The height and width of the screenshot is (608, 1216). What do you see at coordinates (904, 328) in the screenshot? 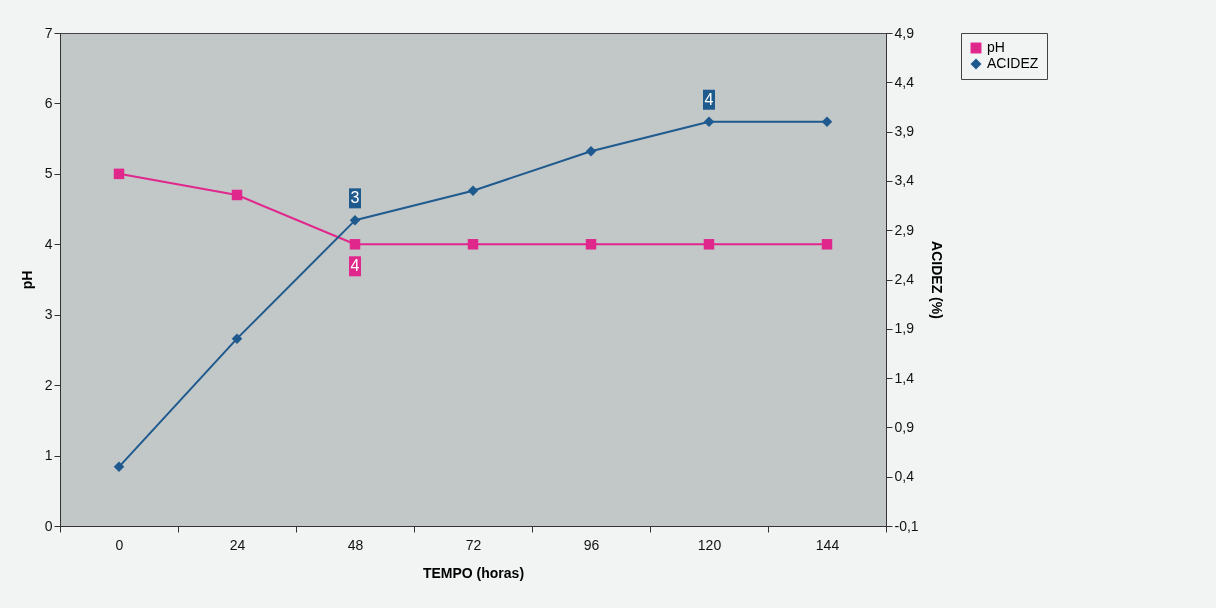
I see `y2-tick-label: 1,9` at bounding box center [904, 328].